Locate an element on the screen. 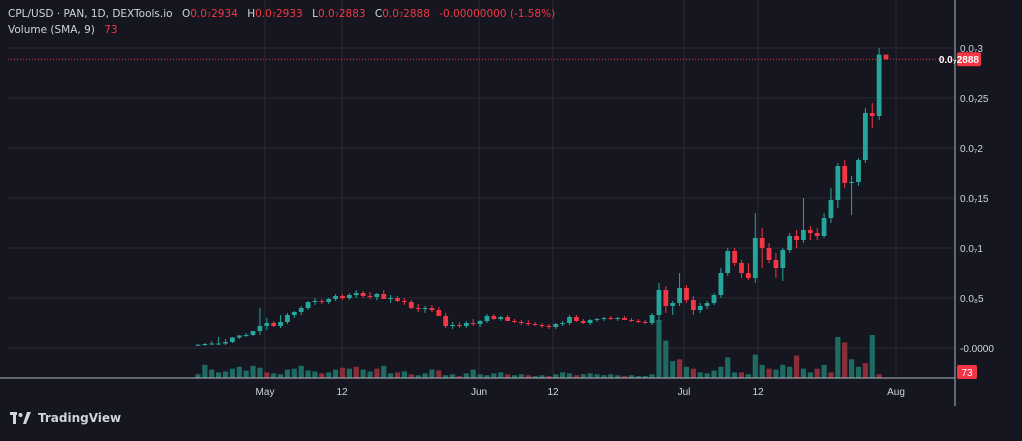 This screenshot has width=1022, height=441. y-tick-label: -0.0000 is located at coordinates (977, 349).